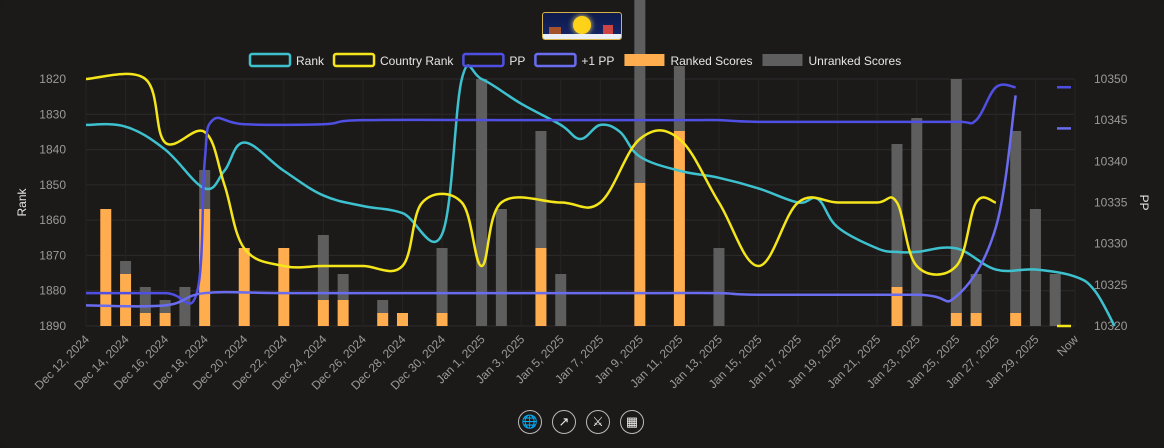  Describe the element at coordinates (310, 61) in the screenshot. I see `legend-label: Rank` at that location.